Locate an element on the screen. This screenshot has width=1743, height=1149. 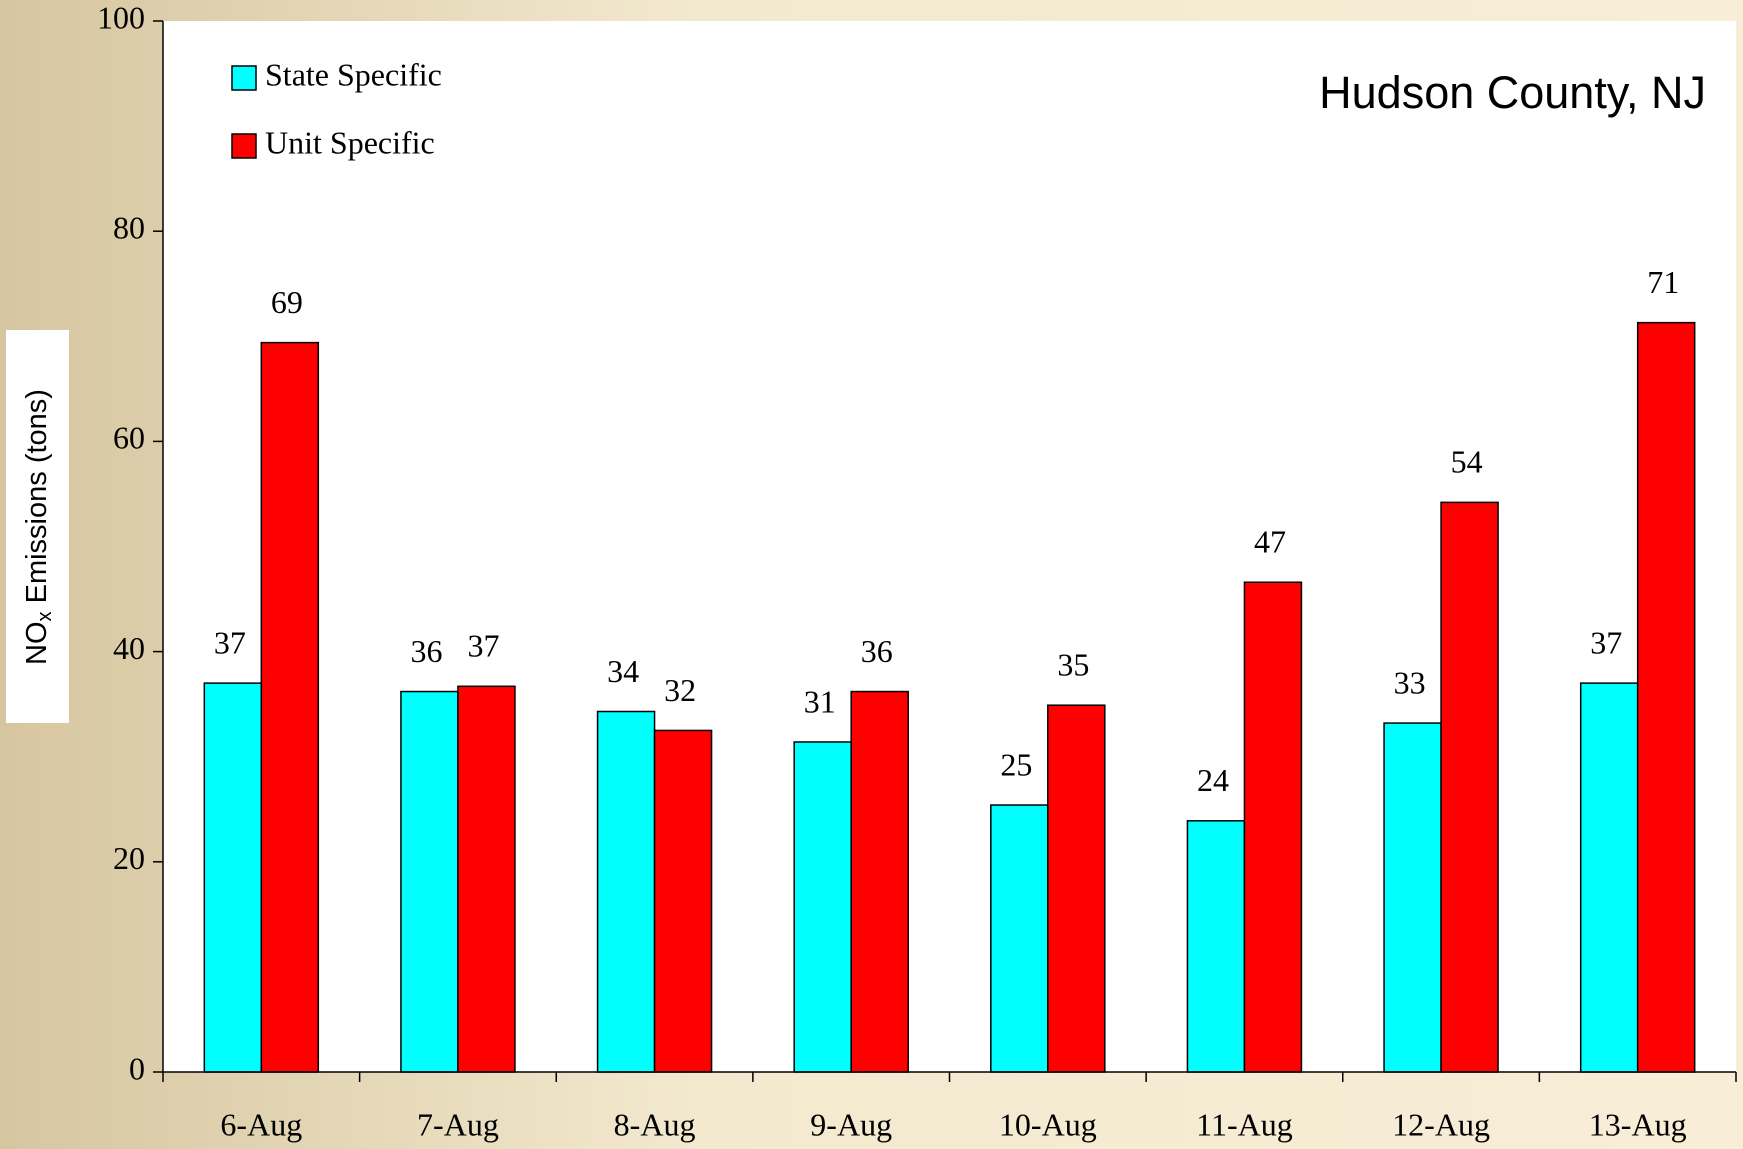
value-label: 33 is located at coordinates (1410, 682).